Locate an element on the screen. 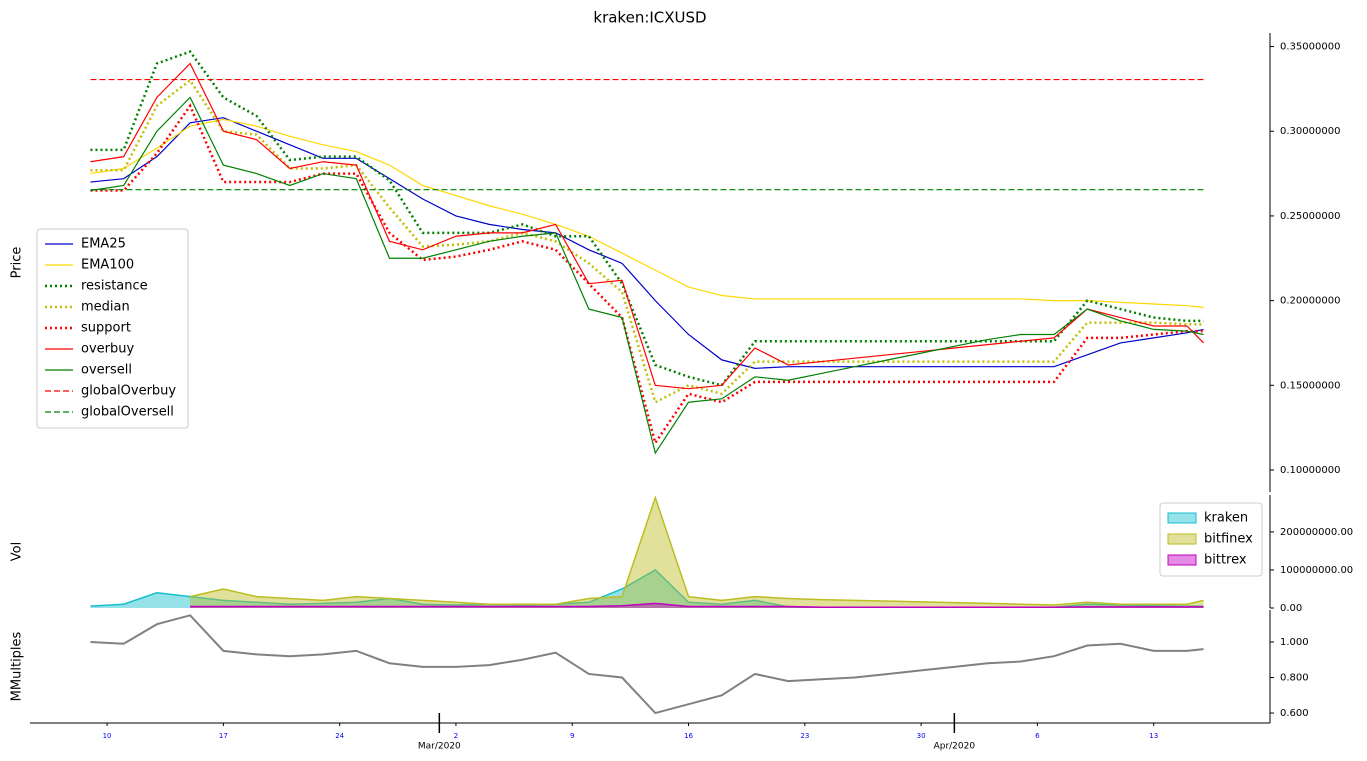  legend-label: bitfinex is located at coordinates (1228, 539).